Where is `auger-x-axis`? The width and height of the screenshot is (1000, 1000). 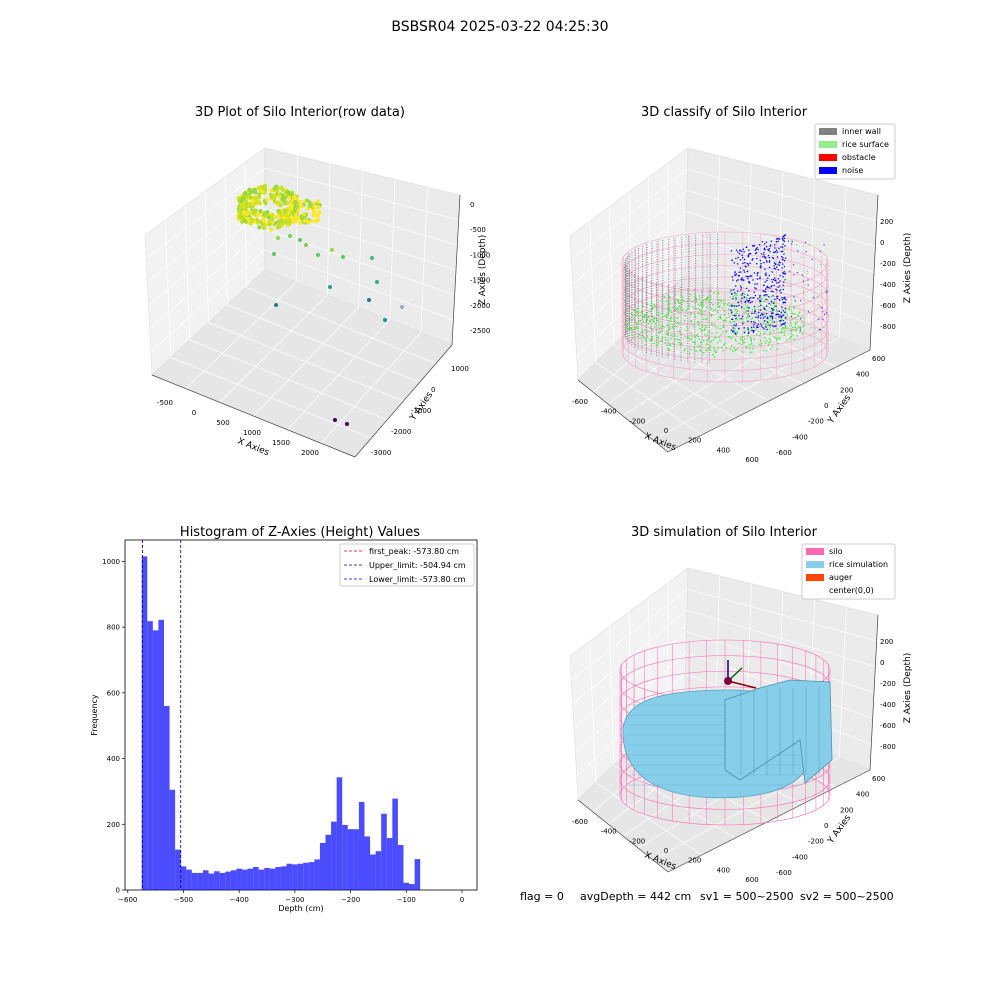
auger-x-axis is located at coordinates (742, 684).